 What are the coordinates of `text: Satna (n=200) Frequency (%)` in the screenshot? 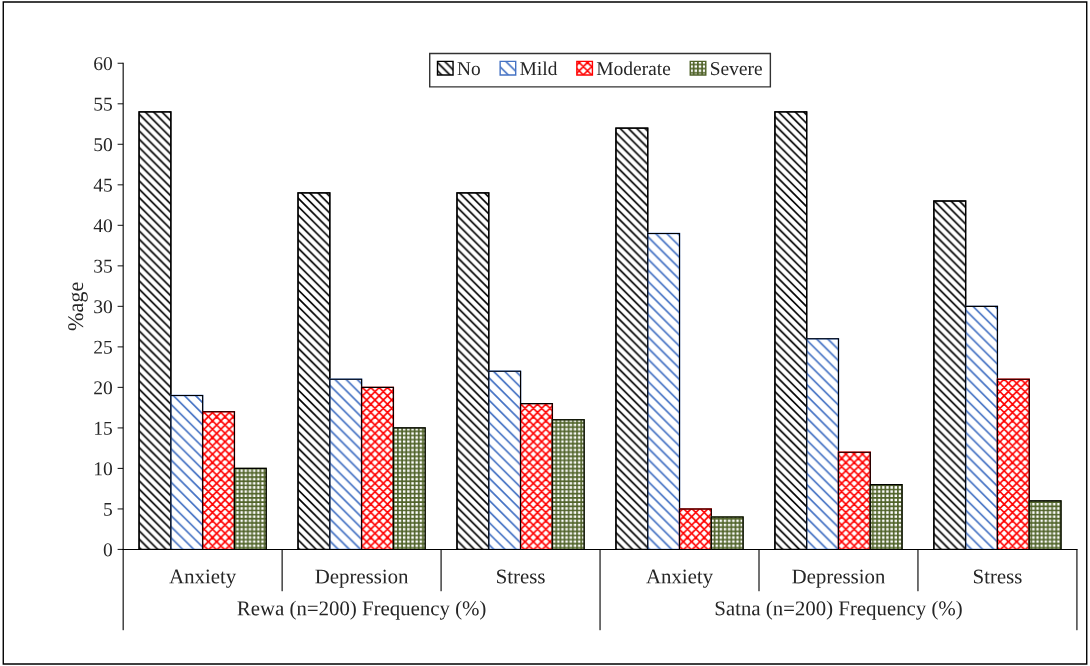 It's located at (838, 610).